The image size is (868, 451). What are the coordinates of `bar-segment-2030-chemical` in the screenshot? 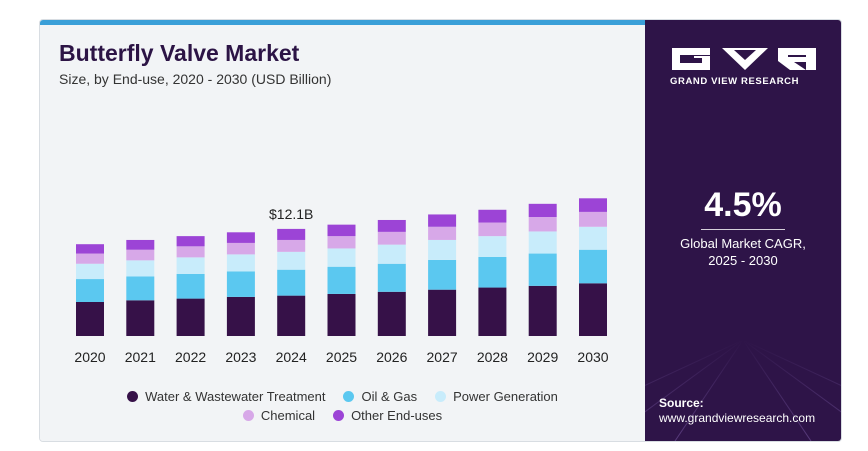 It's located at (593, 219).